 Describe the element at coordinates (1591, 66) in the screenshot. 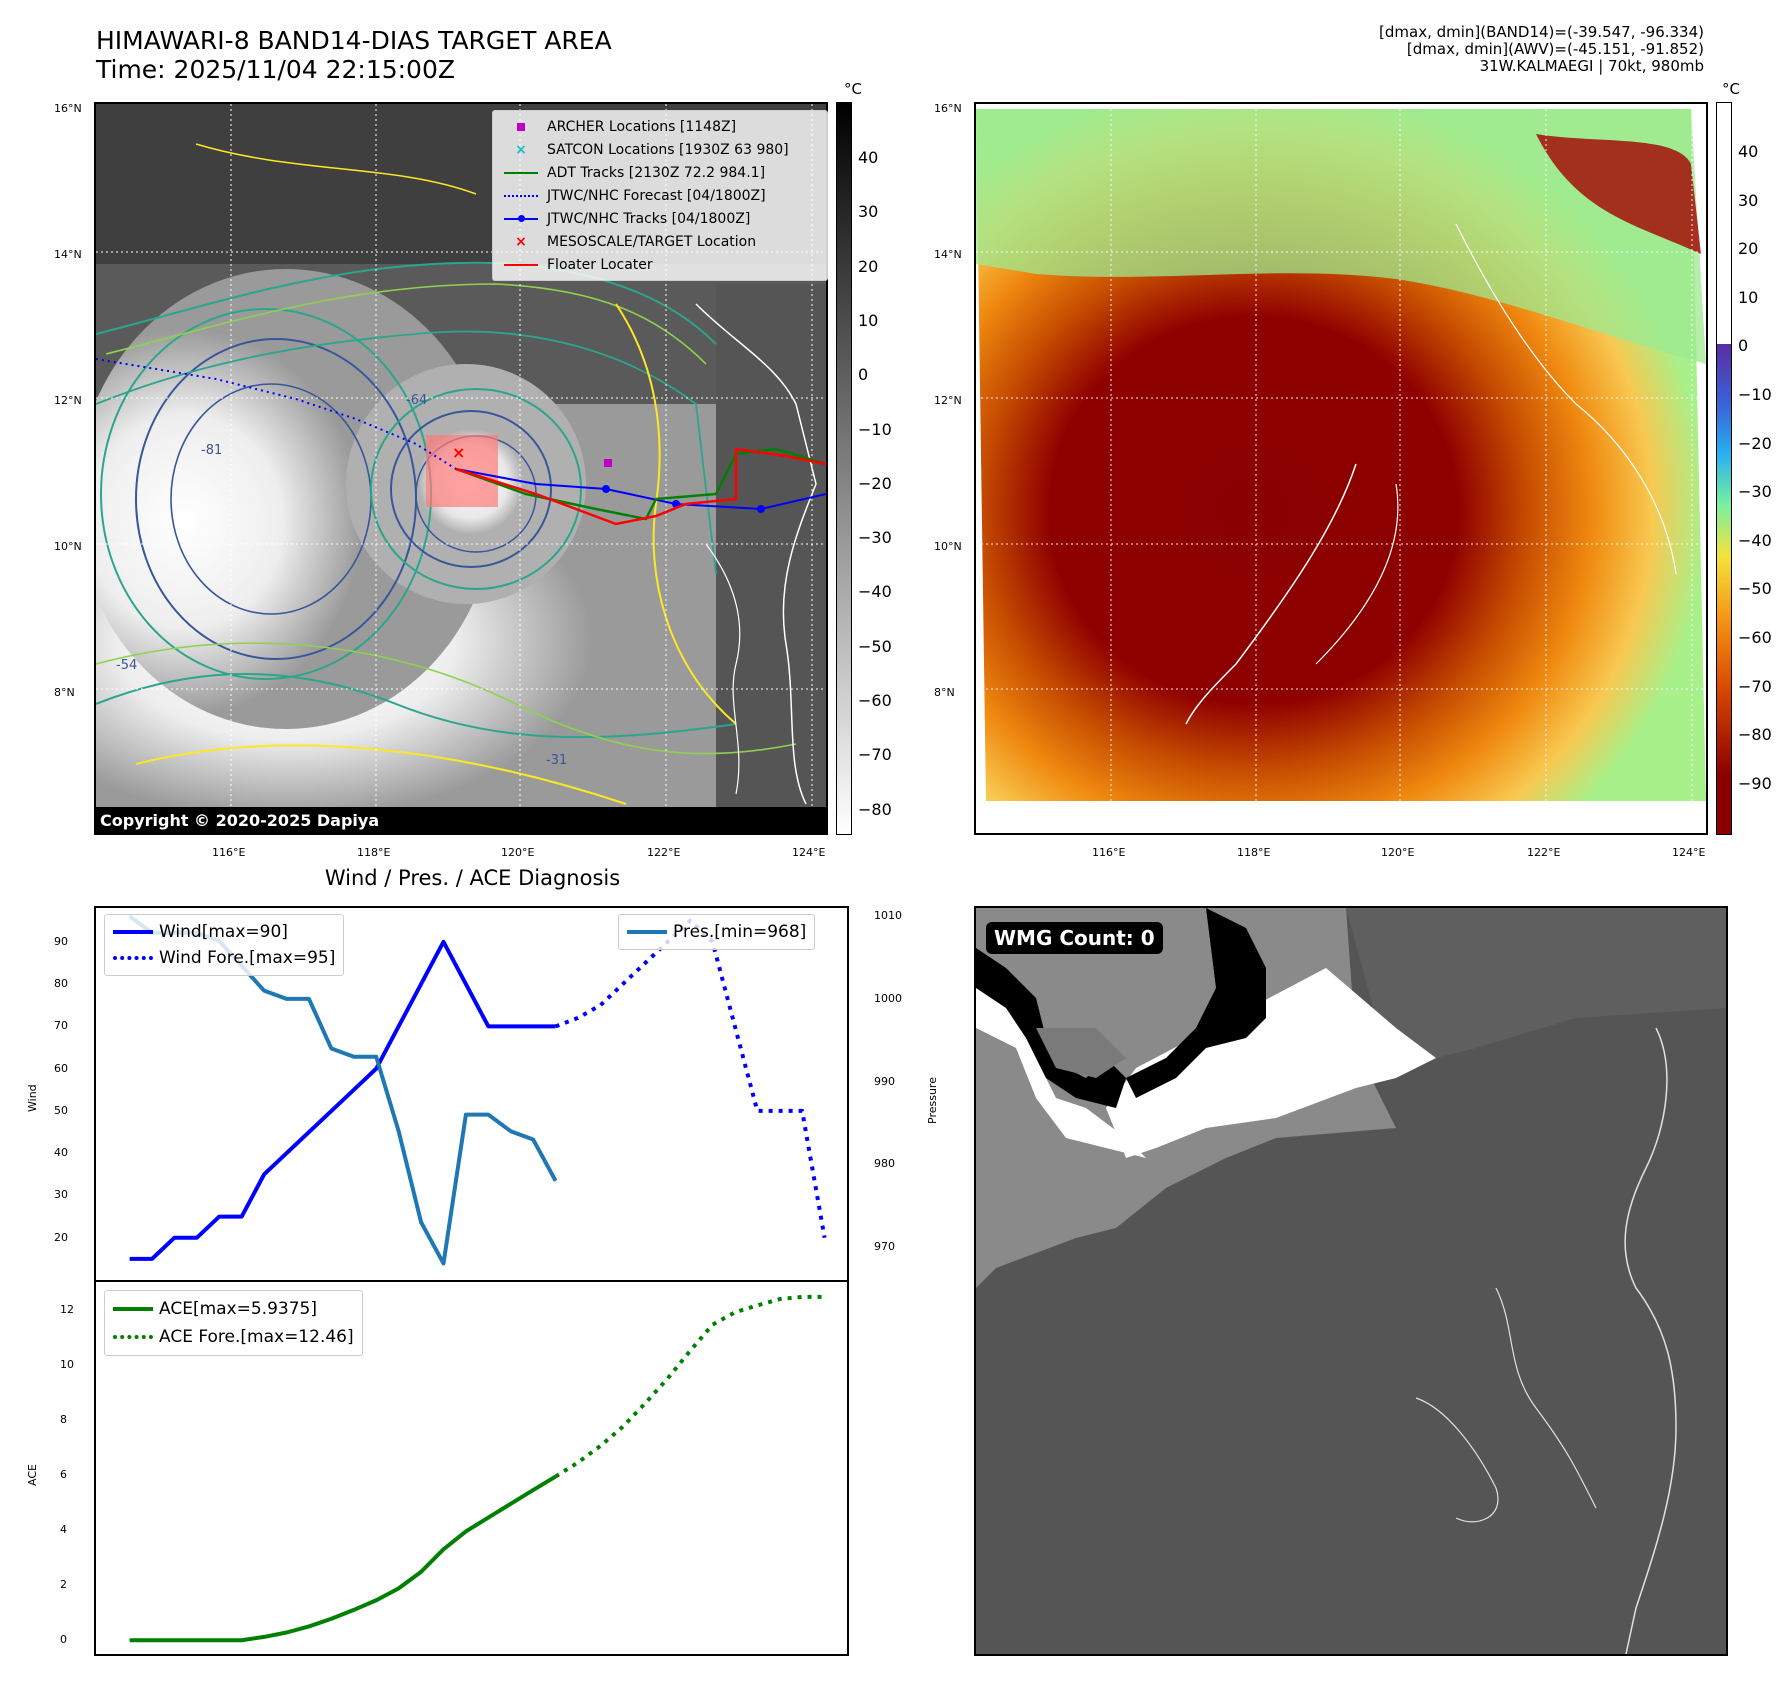

I see `storm-info: 31W.KALMAEGI | 70kt, 980mb` at that location.